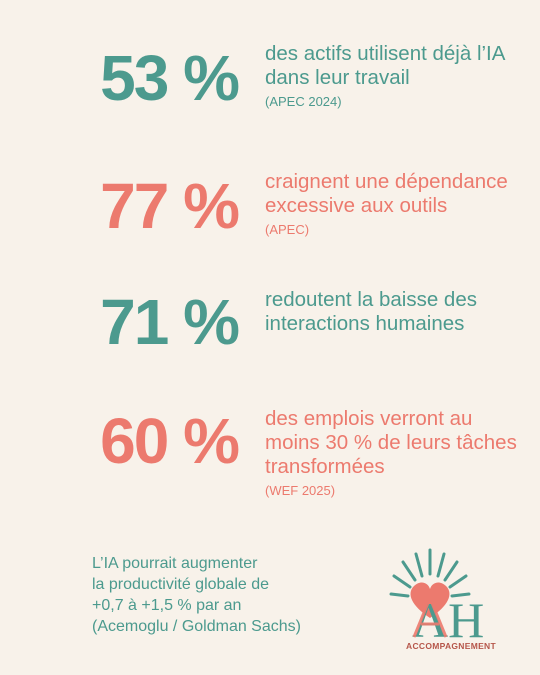  Describe the element at coordinates (170, 206) in the screenshot. I see `stat-value: 77 %` at that location.